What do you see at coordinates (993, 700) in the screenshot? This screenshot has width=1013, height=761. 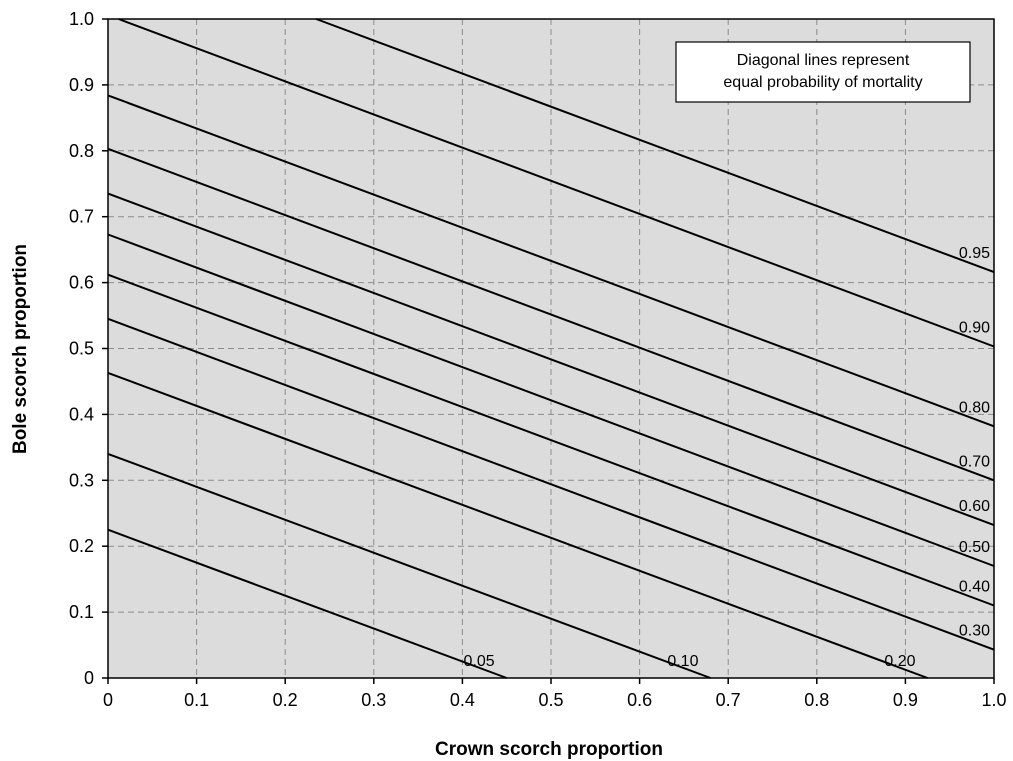 I see `x-tick-label: 1.0` at bounding box center [993, 700].